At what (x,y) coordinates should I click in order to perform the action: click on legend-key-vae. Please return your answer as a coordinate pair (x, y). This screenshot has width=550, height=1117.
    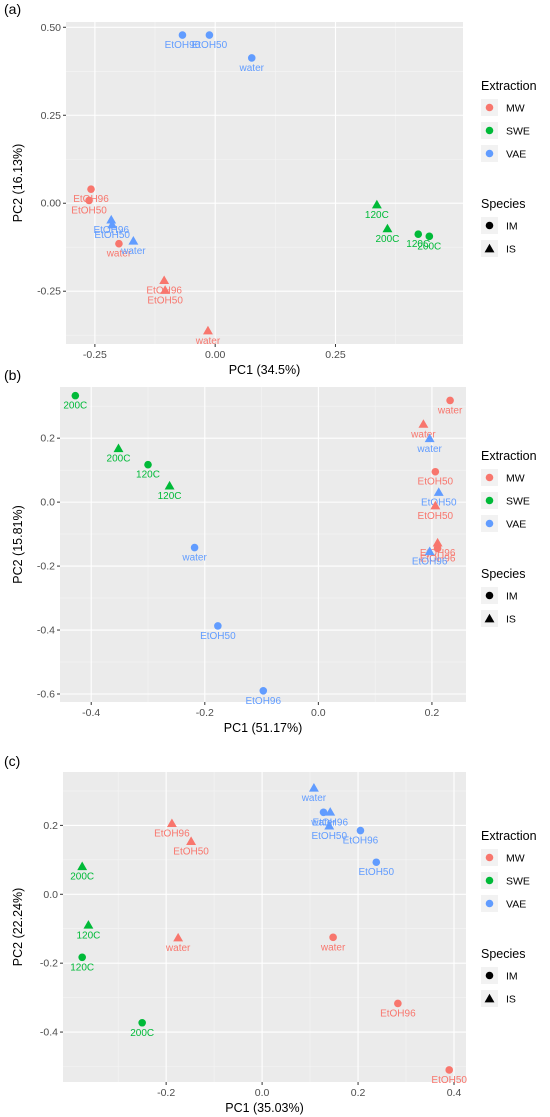
    Looking at the image, I should click on (489, 903).